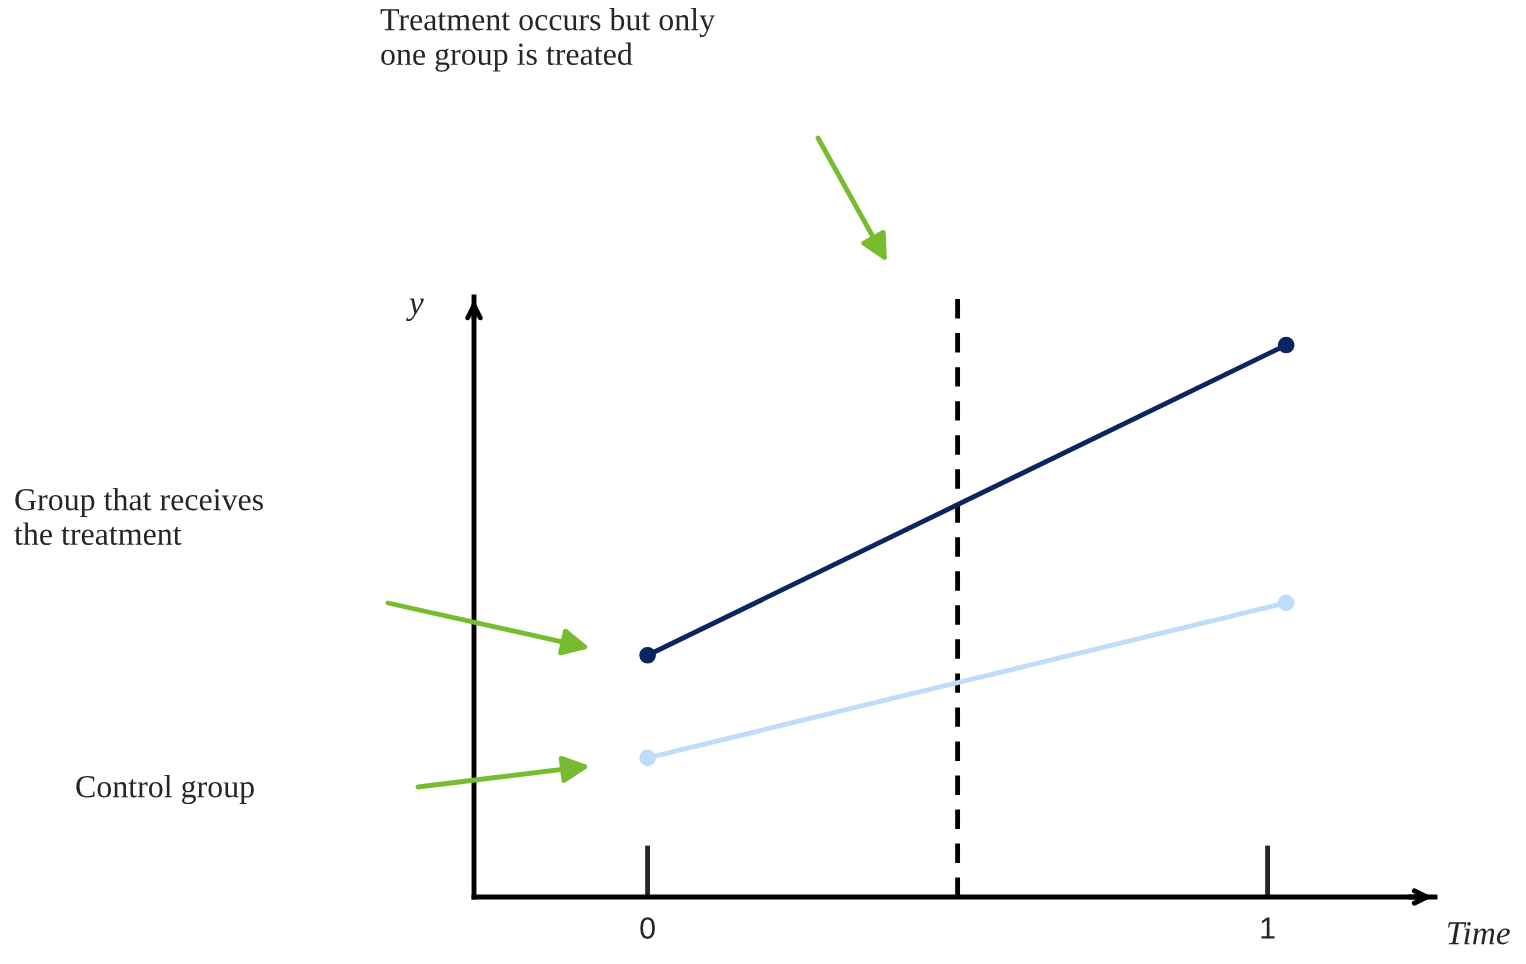 This screenshot has height=964, width=1526. What do you see at coordinates (415, 309) in the screenshot?
I see `y-axis-title: y` at bounding box center [415, 309].